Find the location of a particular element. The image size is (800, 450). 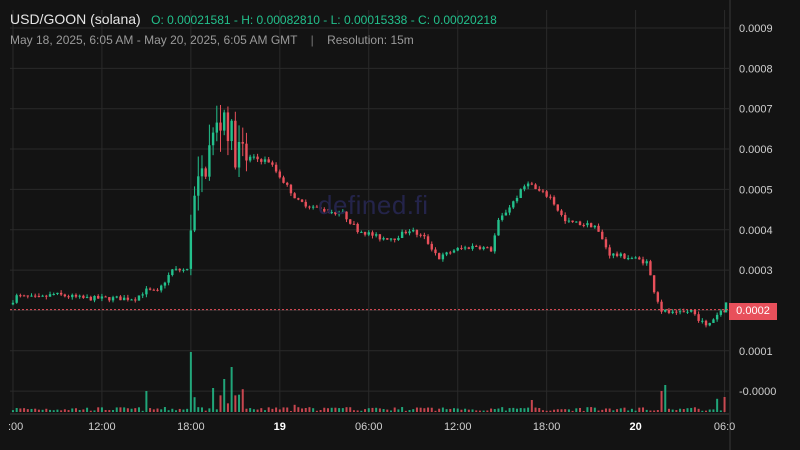

time-tick-label: 19 is located at coordinates (280, 427).